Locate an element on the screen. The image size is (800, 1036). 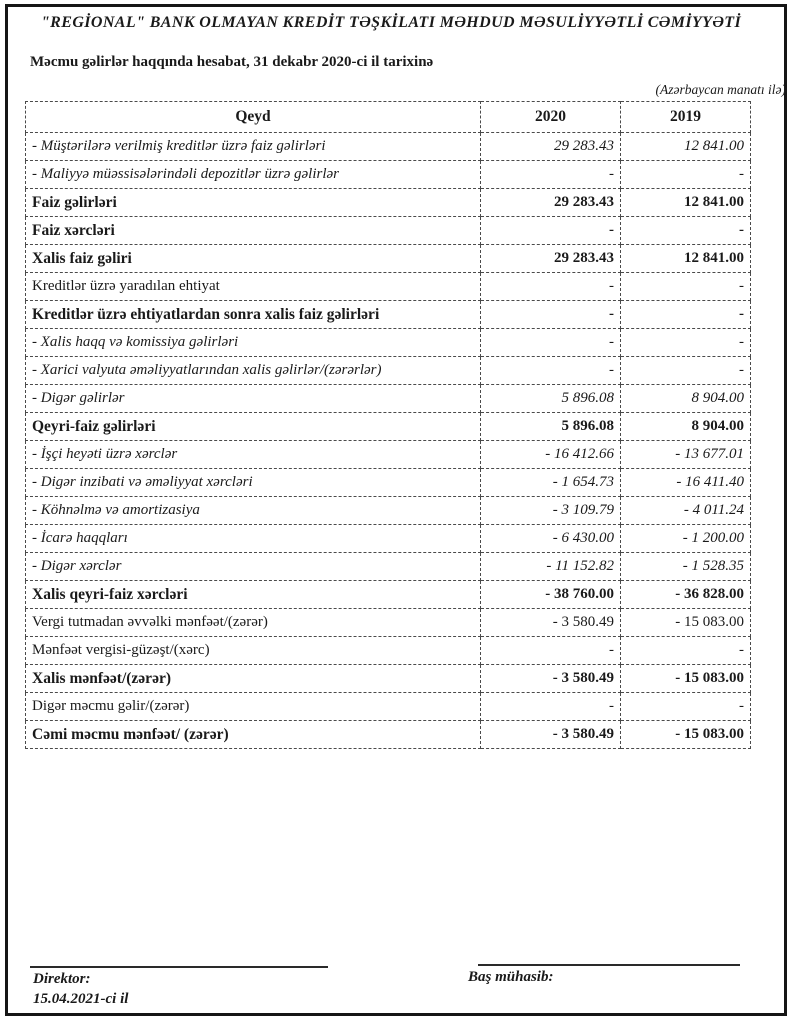
column-header-2019: 2019 is located at coordinates (685, 117).